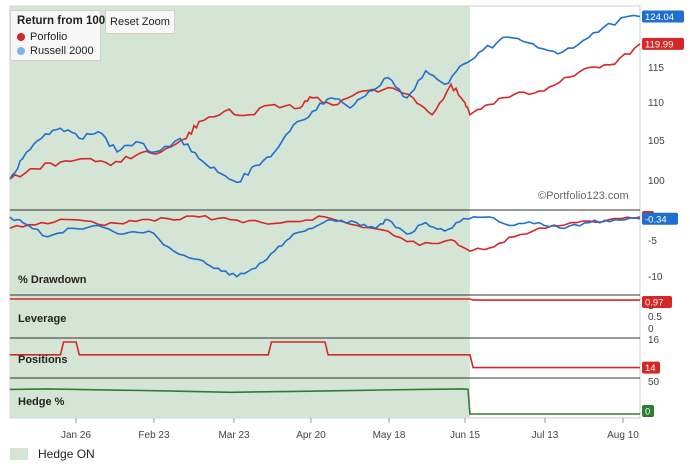  Describe the element at coordinates (76, 435) in the screenshot. I see `xtick-label-0: Jan 26` at that location.